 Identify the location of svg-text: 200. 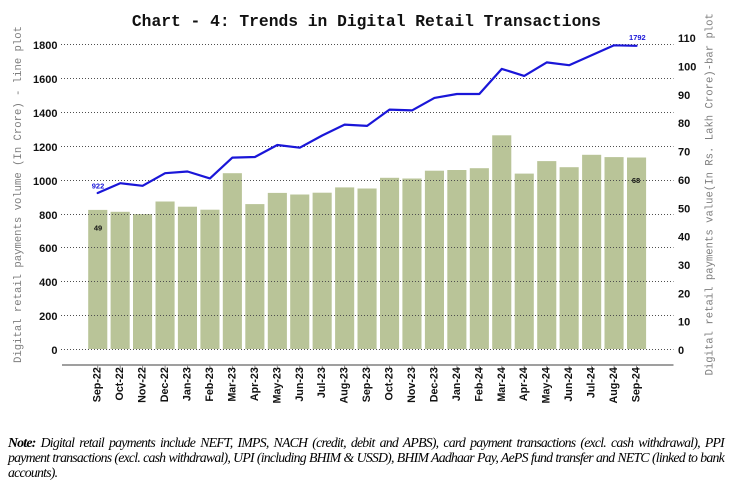
(48, 317).